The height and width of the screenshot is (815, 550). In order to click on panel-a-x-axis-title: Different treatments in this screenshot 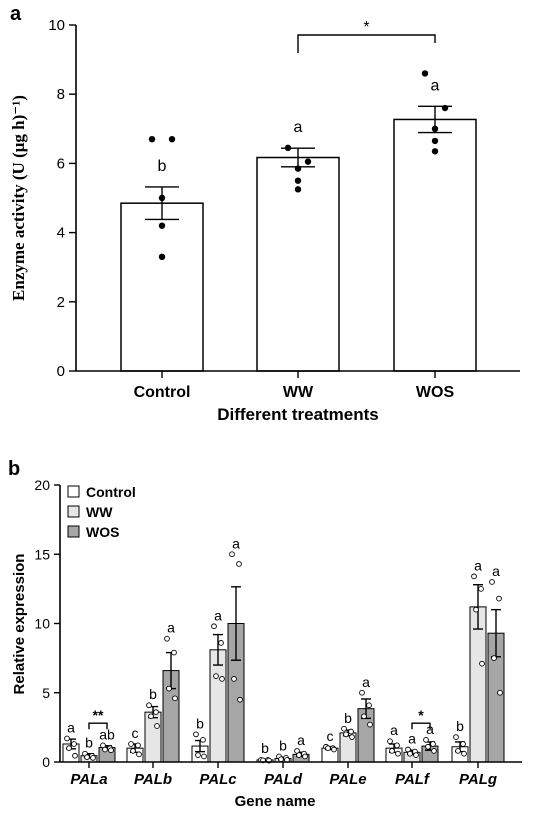, I will do `click(298, 414)`.